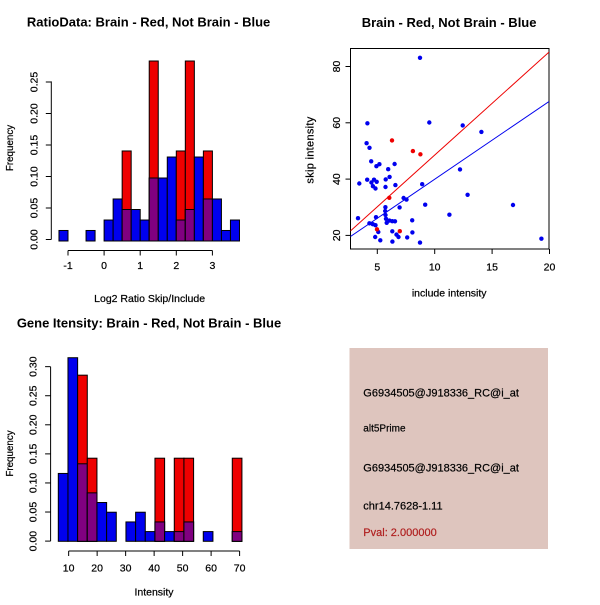 The height and width of the screenshot is (605, 600). What do you see at coordinates (337, 67) in the screenshot?
I see `svg-text: 80` at bounding box center [337, 67].